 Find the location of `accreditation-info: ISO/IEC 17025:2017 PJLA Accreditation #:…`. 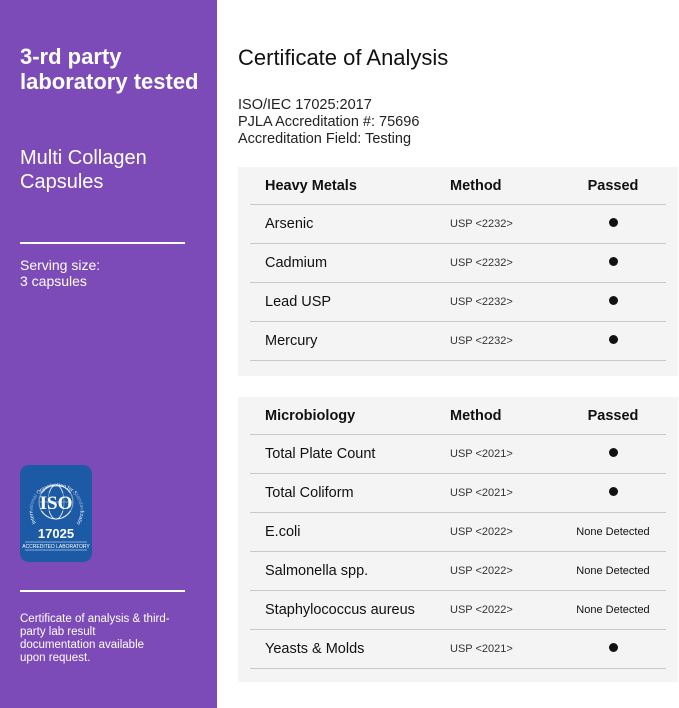

accreditation-info: ISO/IEC 17025:2017 PJLA Accreditation #:… is located at coordinates (328, 122).